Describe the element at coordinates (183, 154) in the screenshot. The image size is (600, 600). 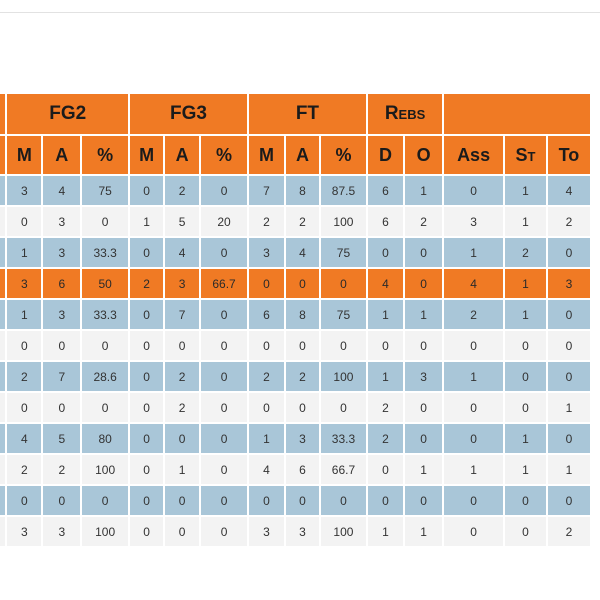
I see `col-header-fg3-attempted: A` at that location.